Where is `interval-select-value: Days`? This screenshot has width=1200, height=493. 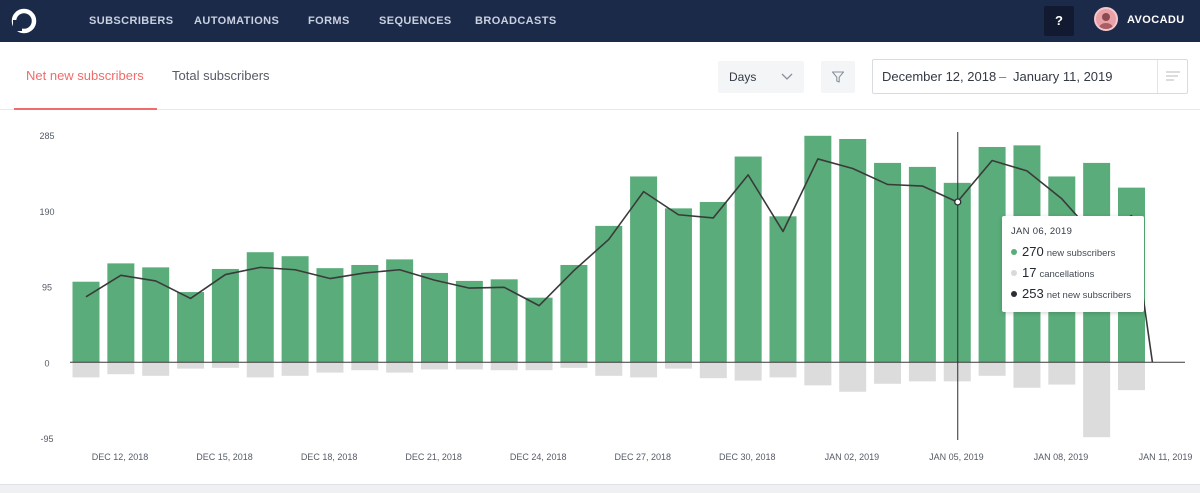 interval-select-value: Days is located at coordinates (743, 77).